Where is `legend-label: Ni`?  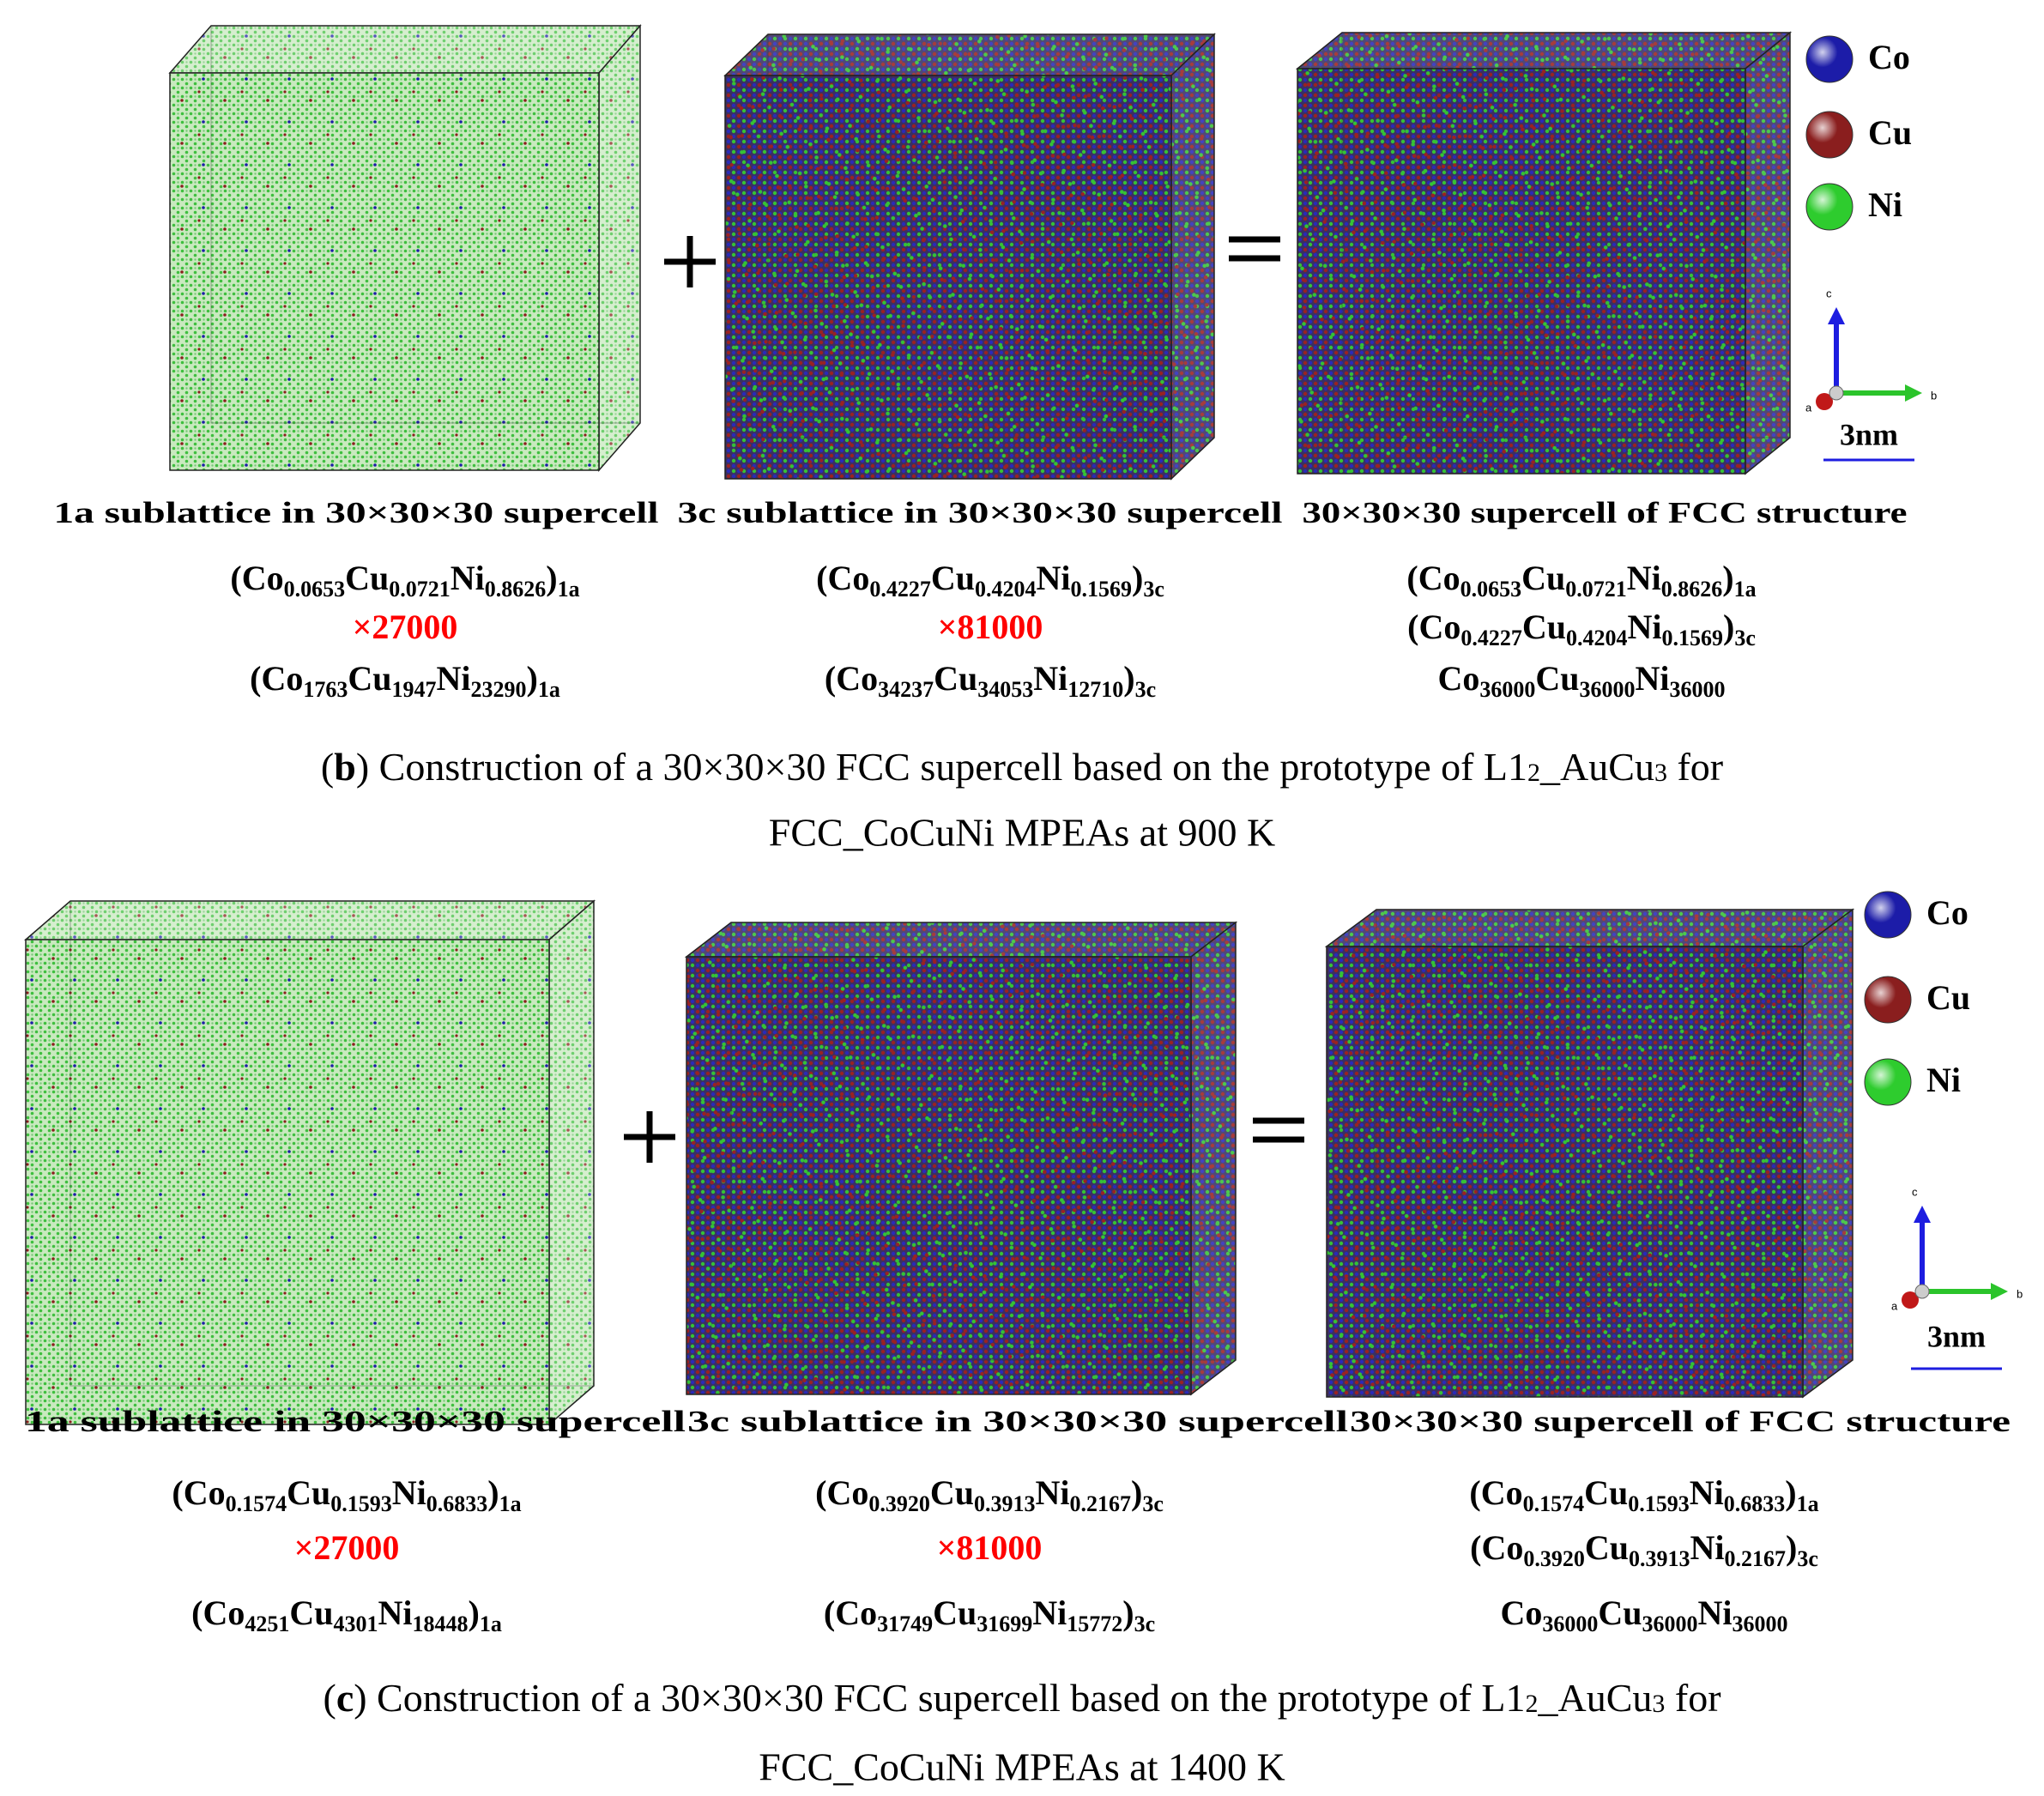
legend-label: Ni is located at coordinates (1885, 204).